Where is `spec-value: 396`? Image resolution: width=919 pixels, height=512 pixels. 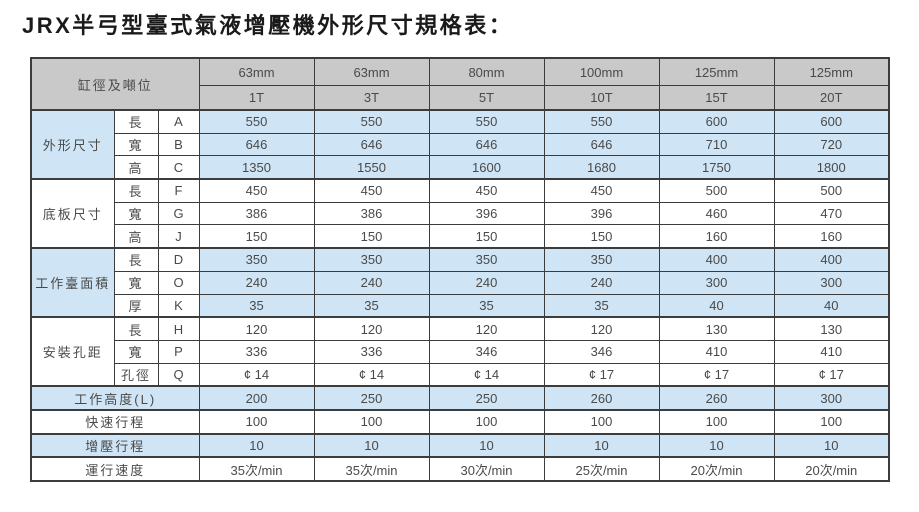 spec-value: 396 is located at coordinates (486, 213).